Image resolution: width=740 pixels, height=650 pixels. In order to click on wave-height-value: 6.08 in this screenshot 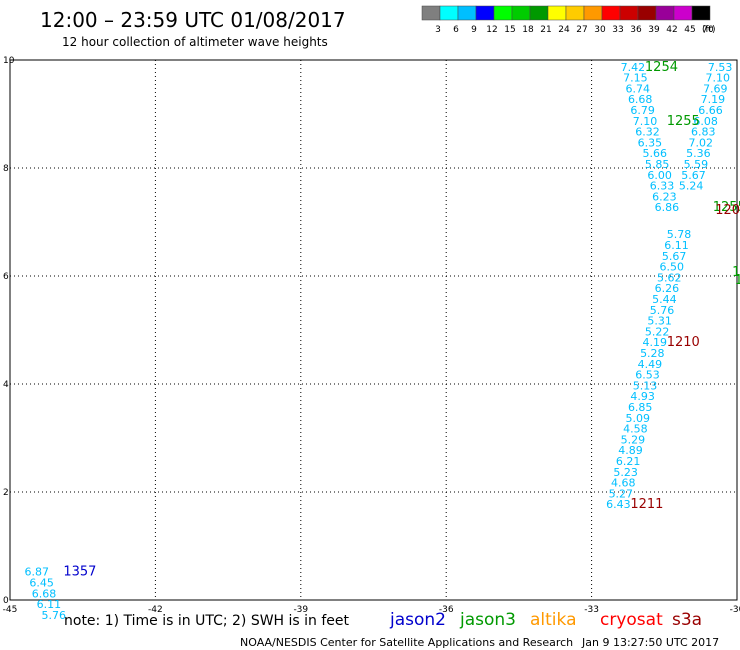, I will do `click(705, 121)`.